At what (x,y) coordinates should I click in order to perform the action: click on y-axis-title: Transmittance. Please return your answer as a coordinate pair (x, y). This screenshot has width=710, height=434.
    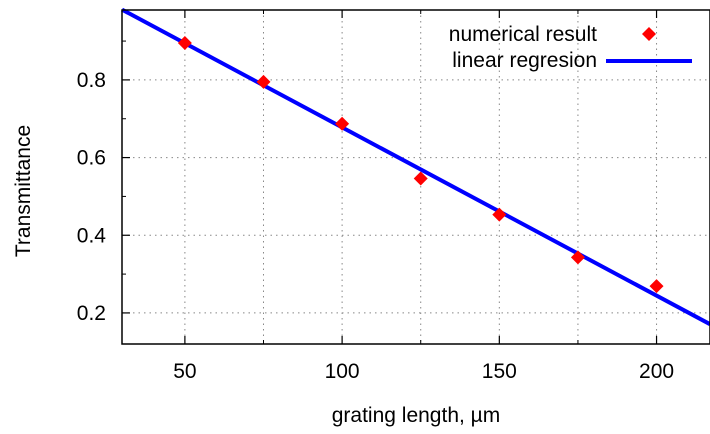
    Looking at the image, I should click on (23, 191).